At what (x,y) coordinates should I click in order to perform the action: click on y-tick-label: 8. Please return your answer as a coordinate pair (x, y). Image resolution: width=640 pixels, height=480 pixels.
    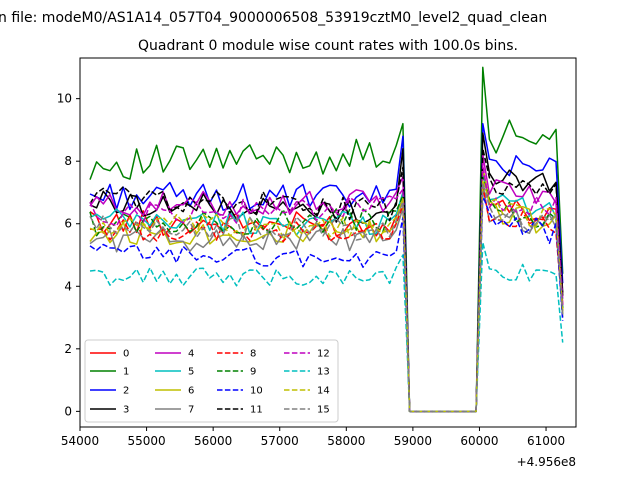
    Looking at the image, I should click on (68, 161).